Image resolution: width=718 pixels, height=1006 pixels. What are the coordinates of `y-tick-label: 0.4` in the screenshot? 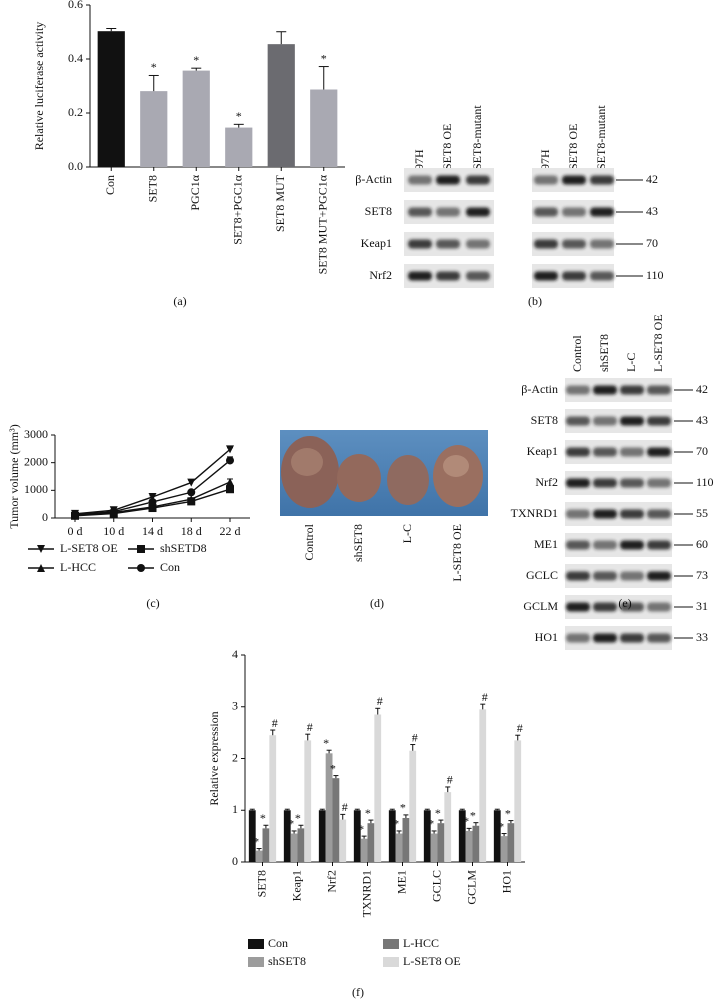 It's located at (75, 58).